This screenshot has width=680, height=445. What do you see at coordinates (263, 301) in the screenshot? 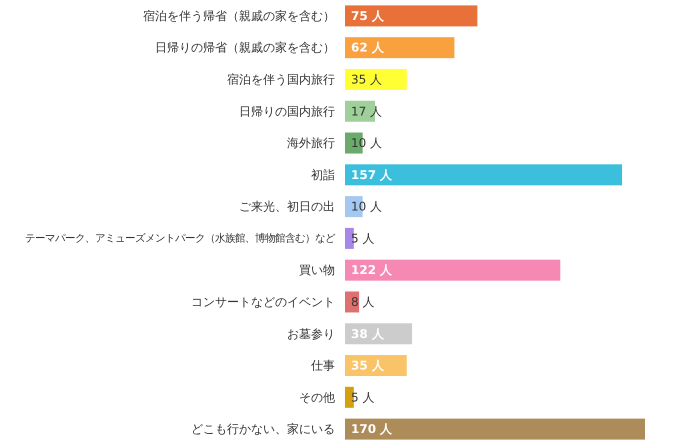
I see `y-tick-label: コンサートなどのイベント` at bounding box center [263, 301].